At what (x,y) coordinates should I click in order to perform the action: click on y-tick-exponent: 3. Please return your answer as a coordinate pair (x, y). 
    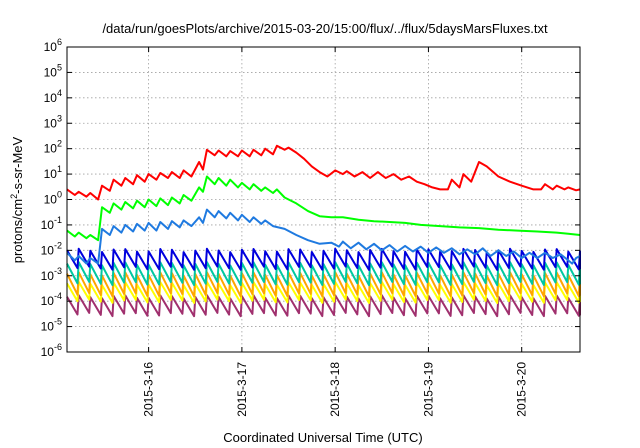
    Looking at the image, I should click on (59, 118).